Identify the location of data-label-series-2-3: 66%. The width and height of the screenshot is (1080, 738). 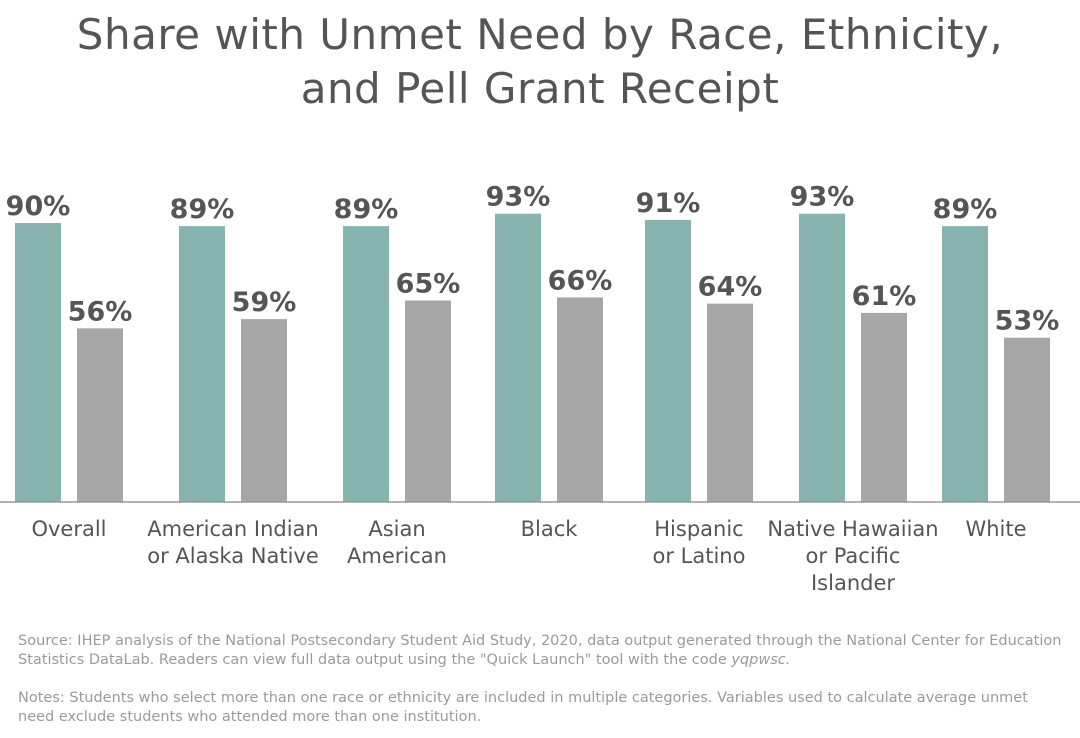
(580, 280).